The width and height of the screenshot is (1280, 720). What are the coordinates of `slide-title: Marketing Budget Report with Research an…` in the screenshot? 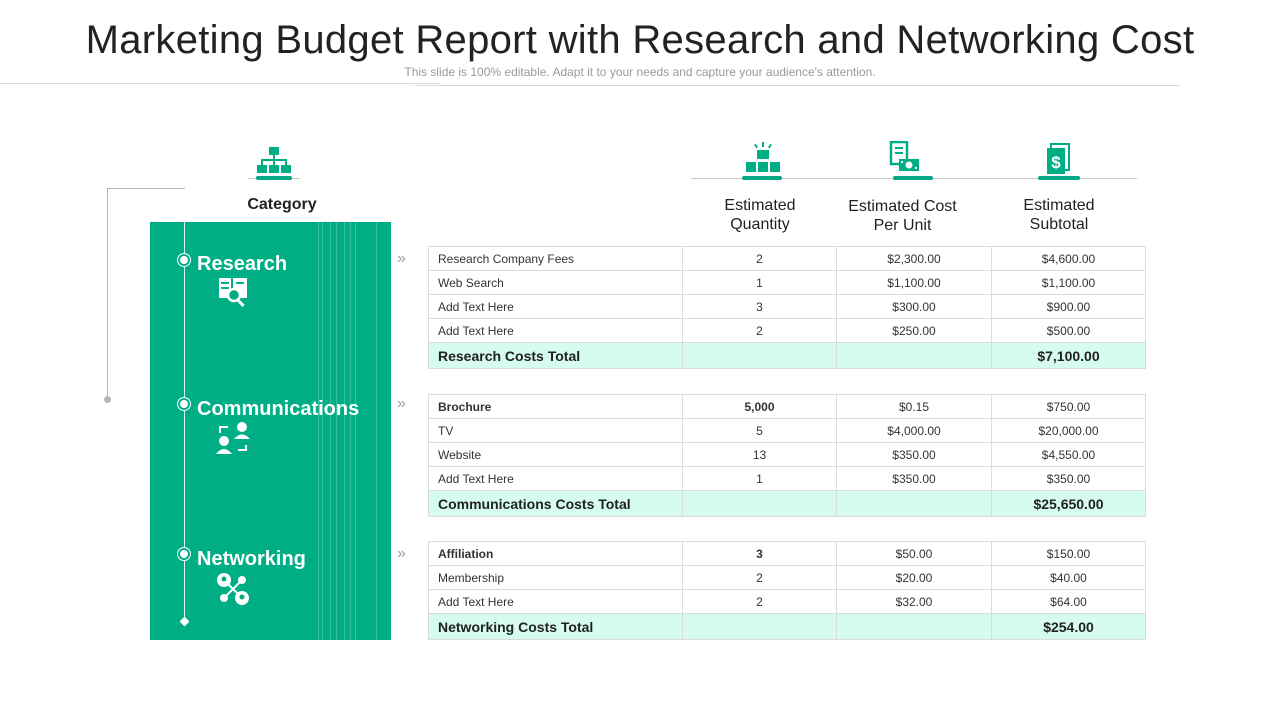 It's located at (640, 40).